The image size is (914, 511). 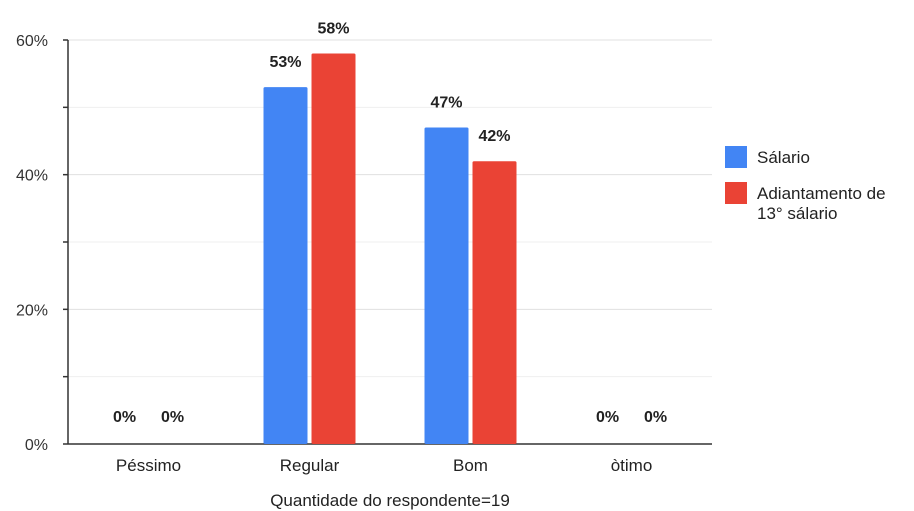 I want to click on x-tick-label: Regular, so click(x=310, y=465).